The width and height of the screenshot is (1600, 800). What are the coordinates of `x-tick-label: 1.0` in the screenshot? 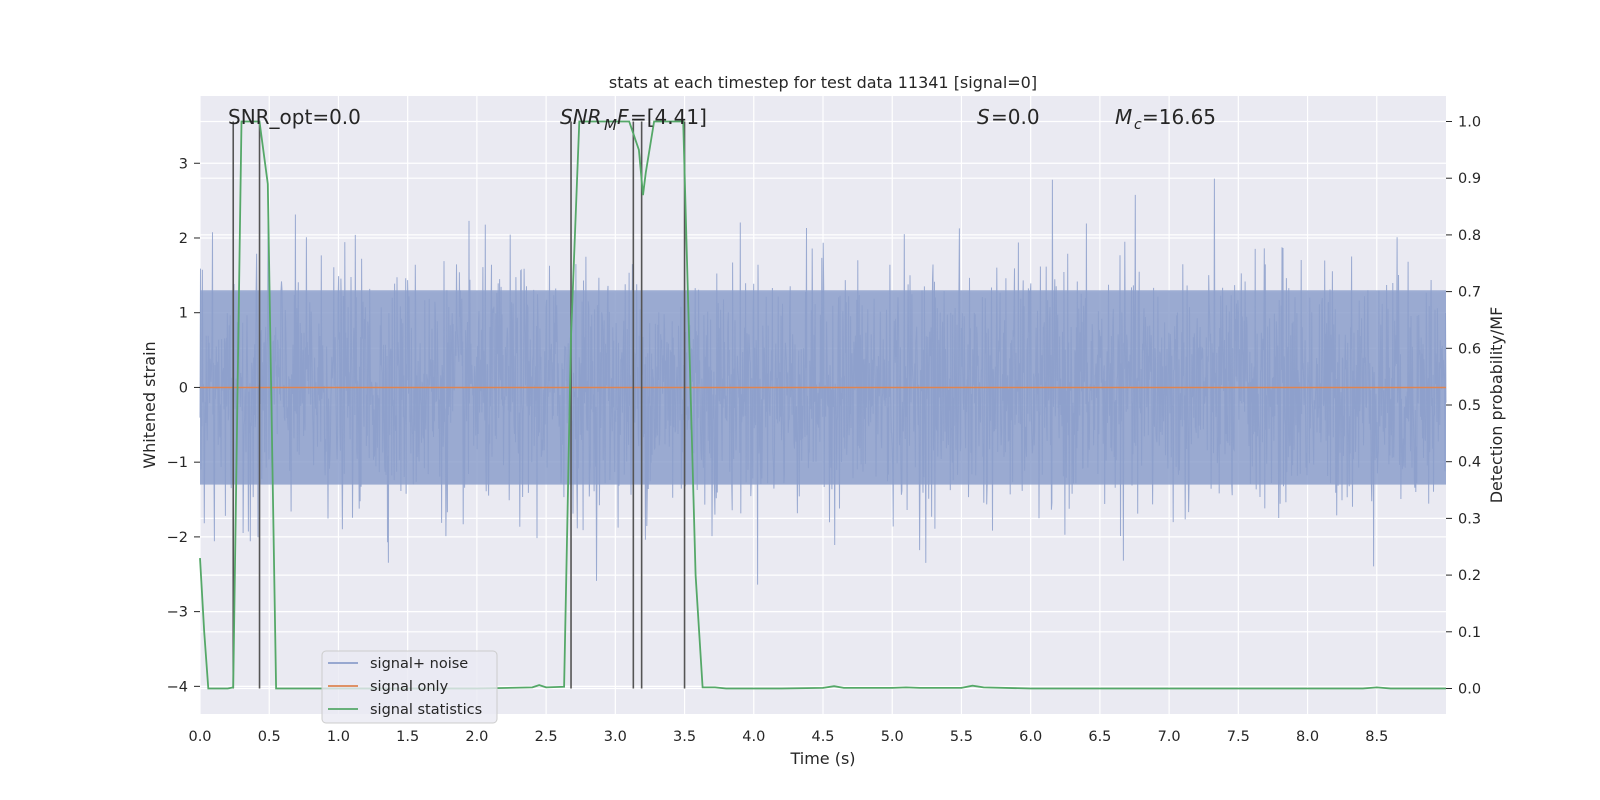 It's located at (338, 737).